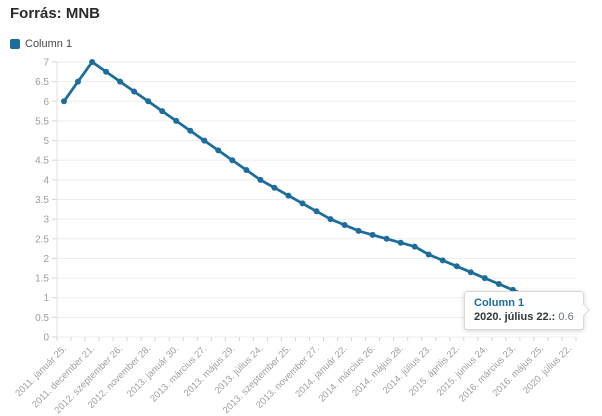 This screenshot has height=416, width=602. Describe the element at coordinates (42, 161) in the screenshot. I see `y-axis-label: 4.5` at that location.